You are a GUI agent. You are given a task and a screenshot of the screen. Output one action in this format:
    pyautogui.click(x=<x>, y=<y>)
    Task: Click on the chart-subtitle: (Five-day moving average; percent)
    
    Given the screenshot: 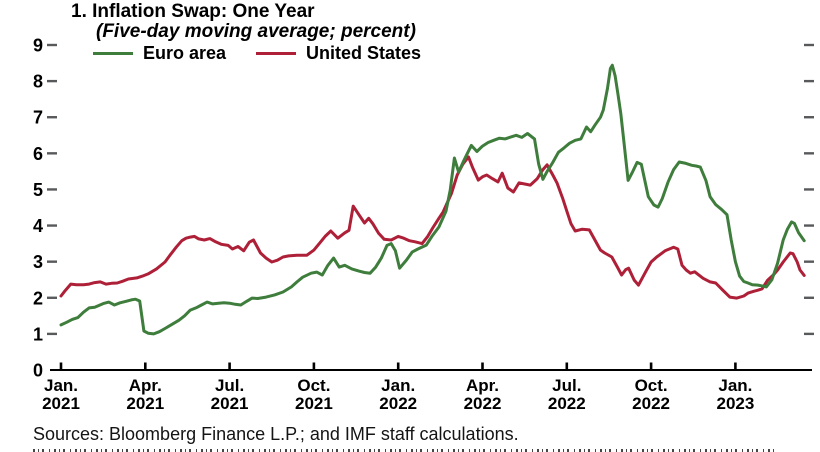 What is the action you would take?
    pyautogui.click(x=256, y=31)
    